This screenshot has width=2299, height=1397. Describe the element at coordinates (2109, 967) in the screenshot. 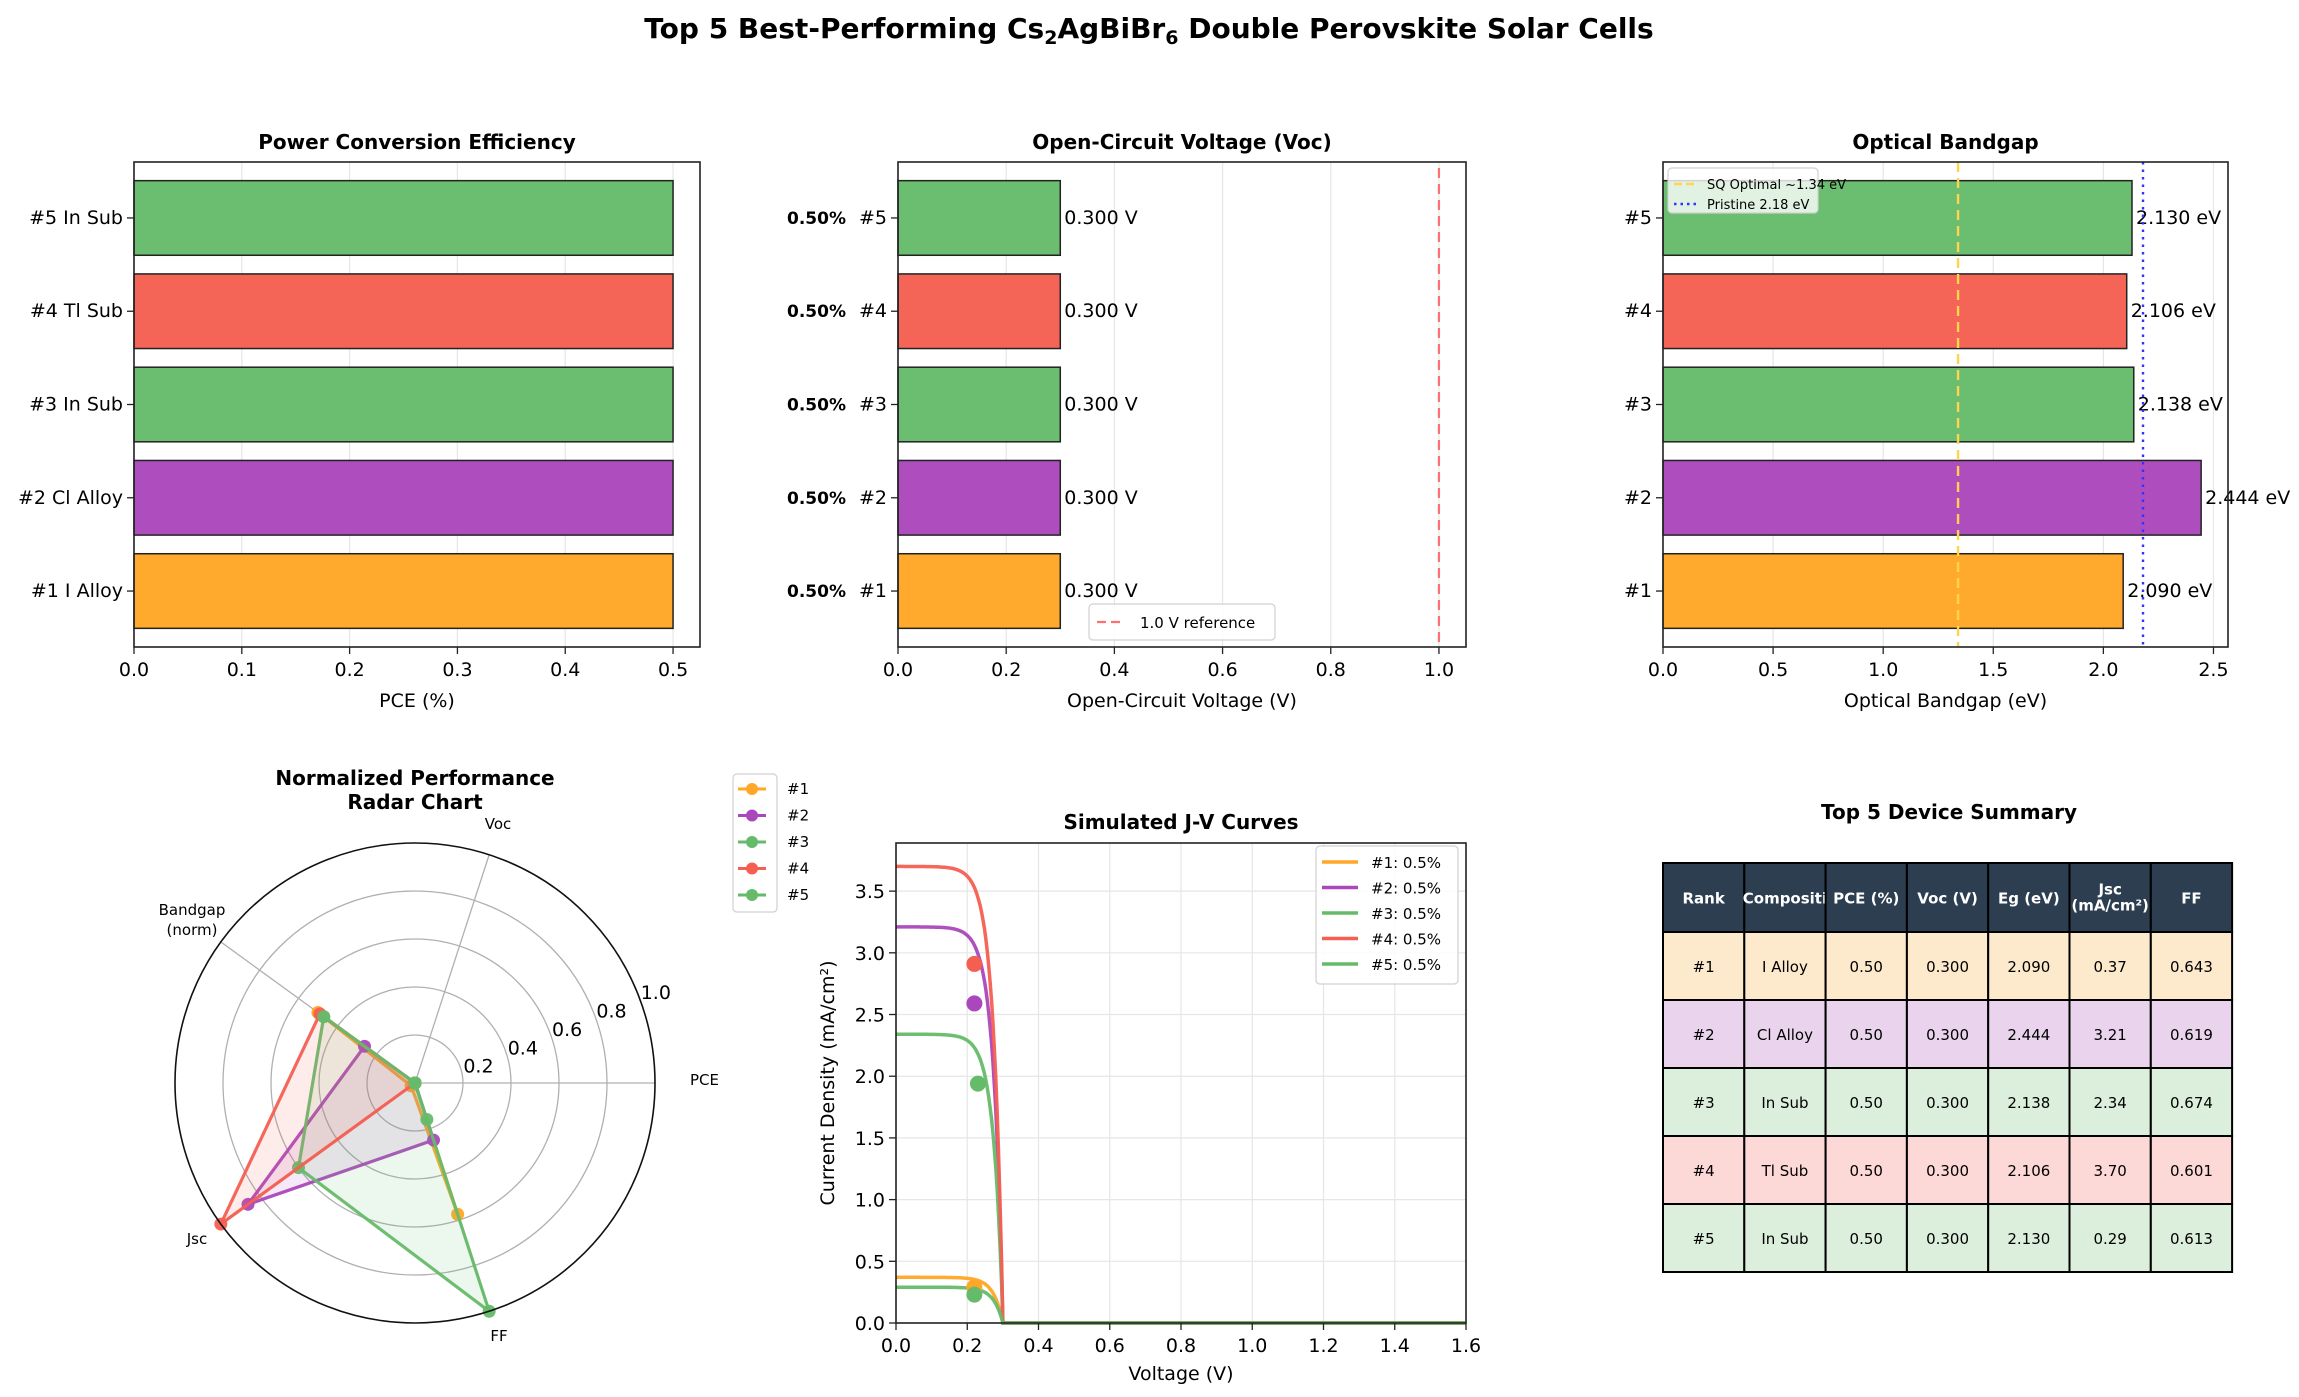

I see `table-cell-value: 0.37` at that location.